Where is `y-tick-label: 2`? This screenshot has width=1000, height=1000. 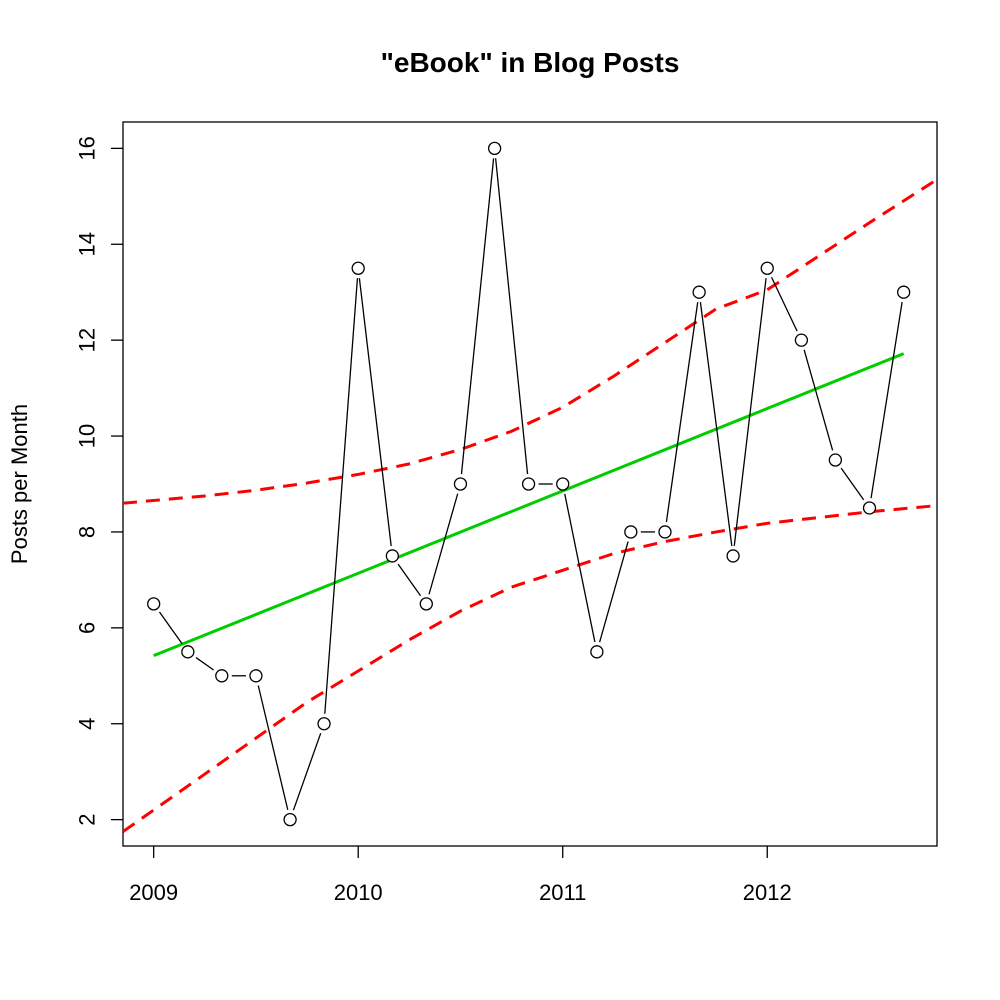
y-tick-label: 2 is located at coordinates (87, 820).